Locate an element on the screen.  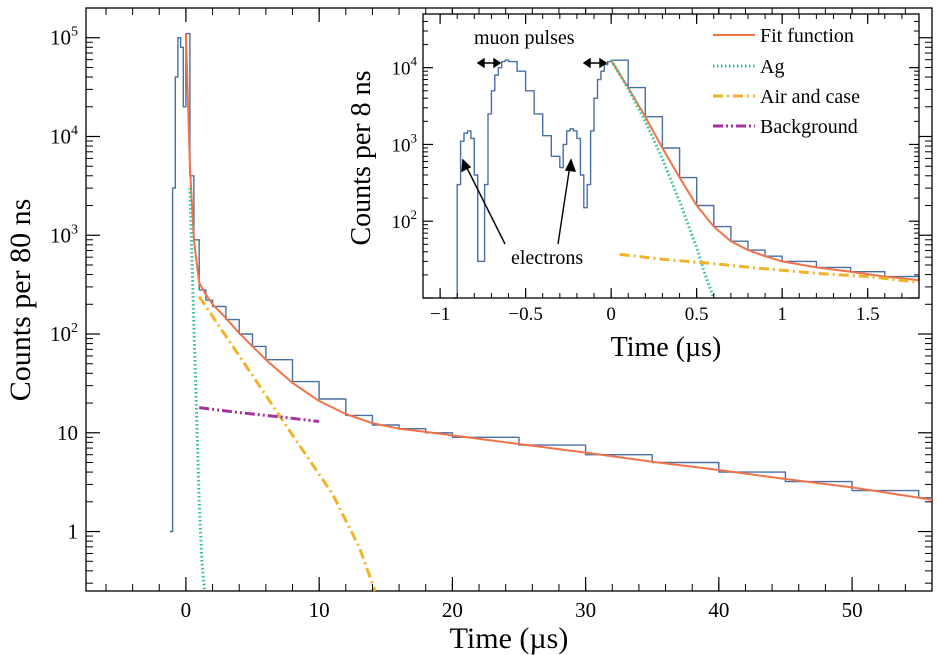
main-y-tick-label: 10⁵ is located at coordinates (64, 37).